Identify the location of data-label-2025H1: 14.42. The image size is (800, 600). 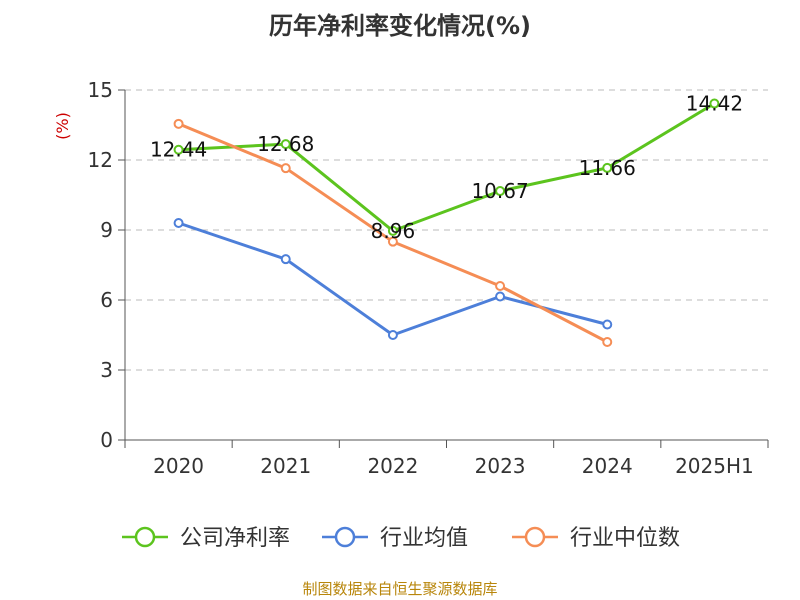
(714, 104).